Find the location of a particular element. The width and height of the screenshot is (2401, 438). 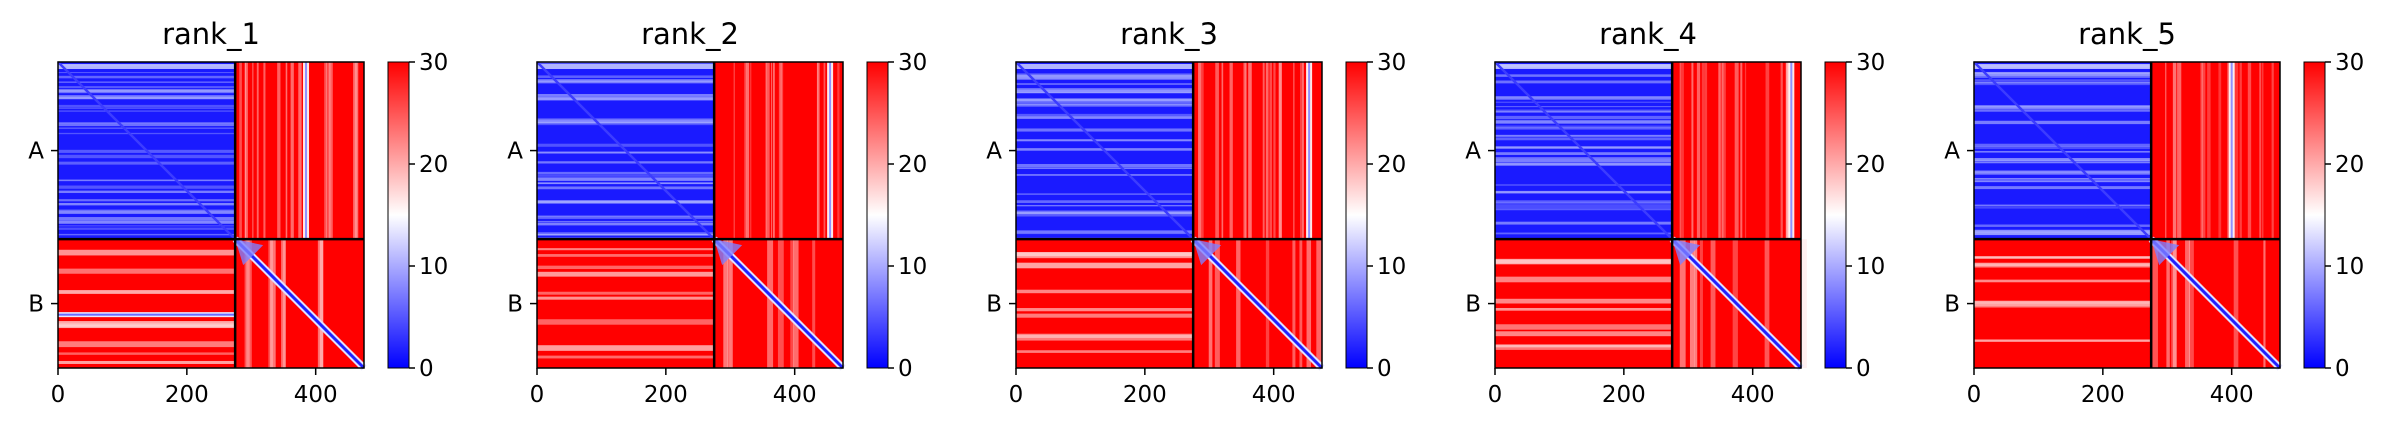

aa-top-band is located at coordinates (626, 66).